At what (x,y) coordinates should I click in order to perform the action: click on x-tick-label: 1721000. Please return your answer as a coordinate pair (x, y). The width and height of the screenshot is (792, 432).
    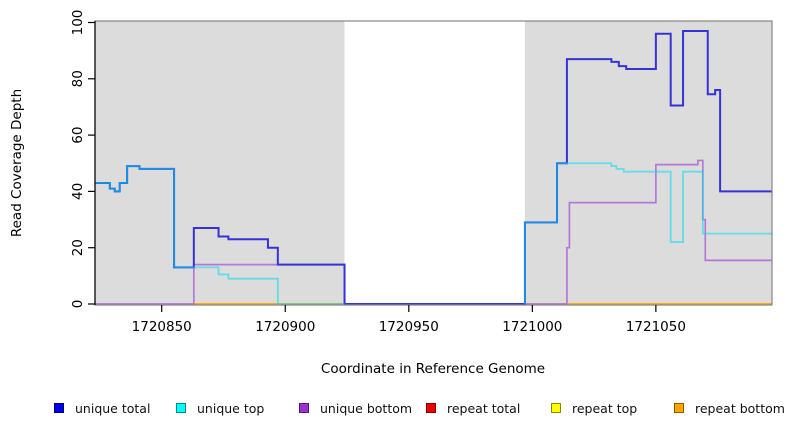
    Looking at the image, I should click on (532, 327).